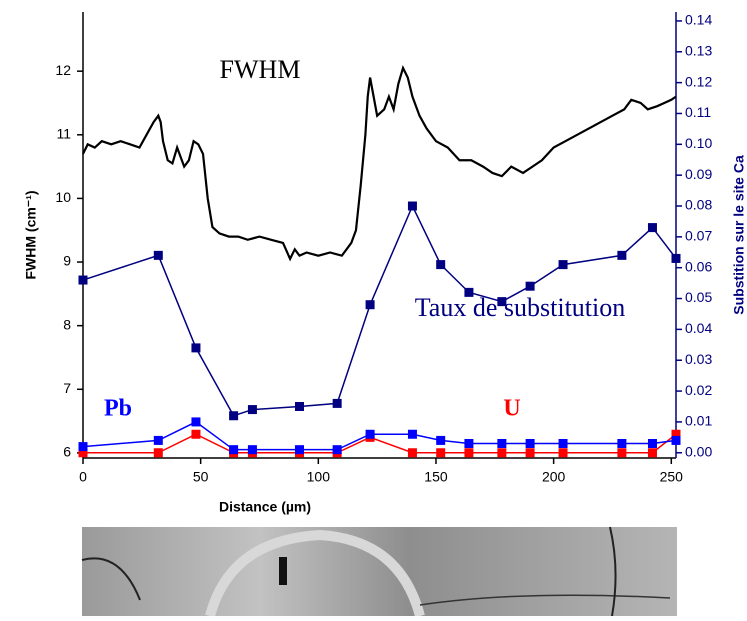 The width and height of the screenshot is (747, 621). I want to click on x-axis-label: Distance (µm), so click(265, 507).